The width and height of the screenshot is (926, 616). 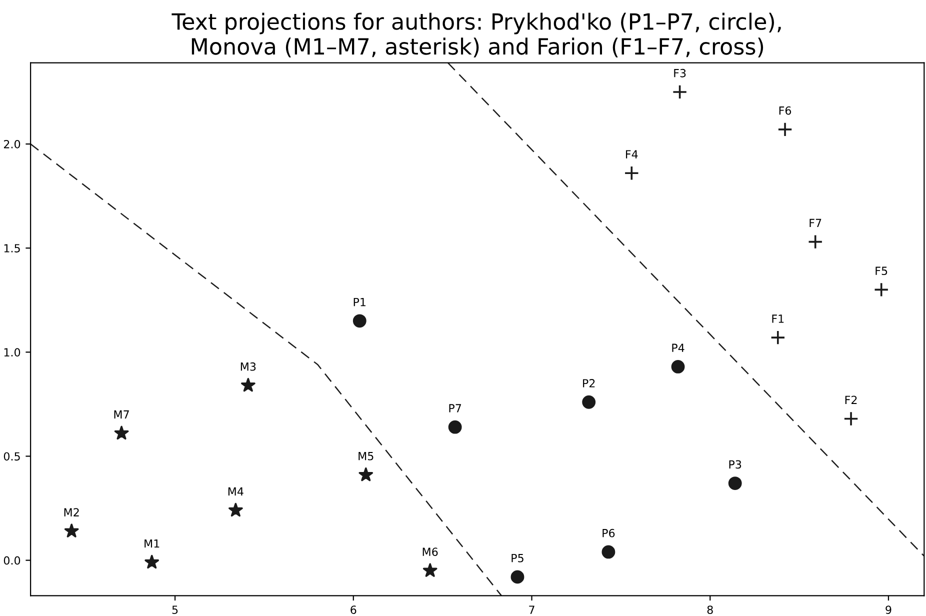 I want to click on annotation: M7, so click(x=121, y=414).